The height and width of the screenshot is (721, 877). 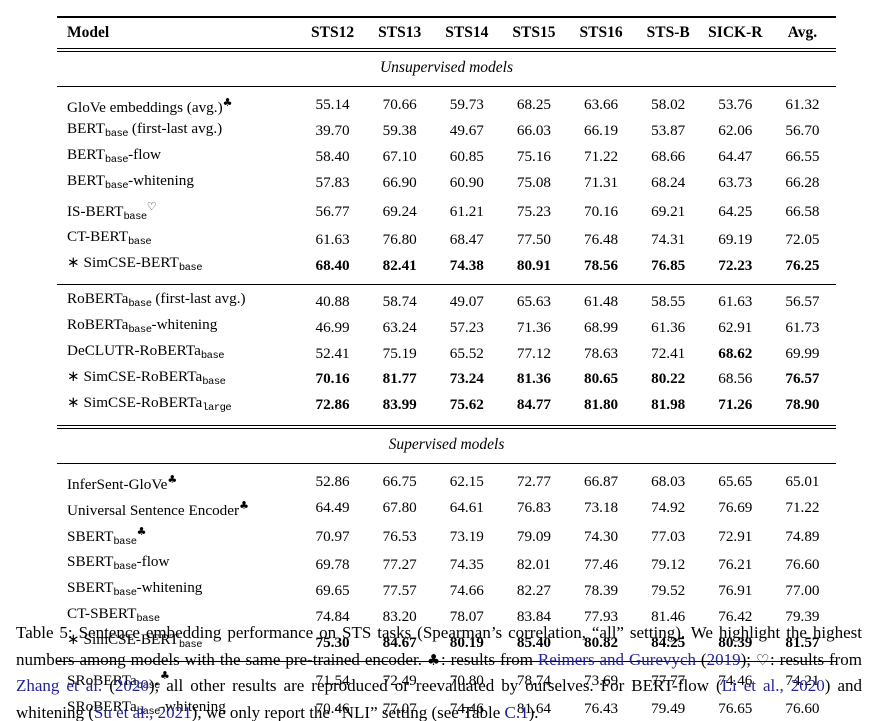 What do you see at coordinates (534, 564) in the screenshot?
I see `score-cell: 82.01` at bounding box center [534, 564].